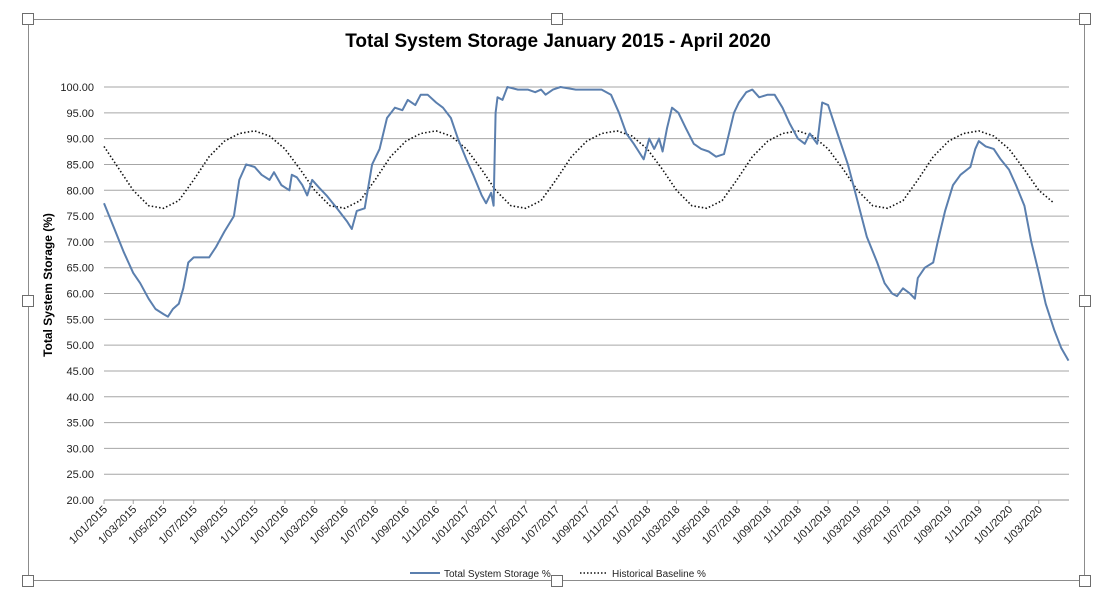  What do you see at coordinates (80, 217) in the screenshot?
I see `y-tick-label: 75.00` at bounding box center [80, 217].